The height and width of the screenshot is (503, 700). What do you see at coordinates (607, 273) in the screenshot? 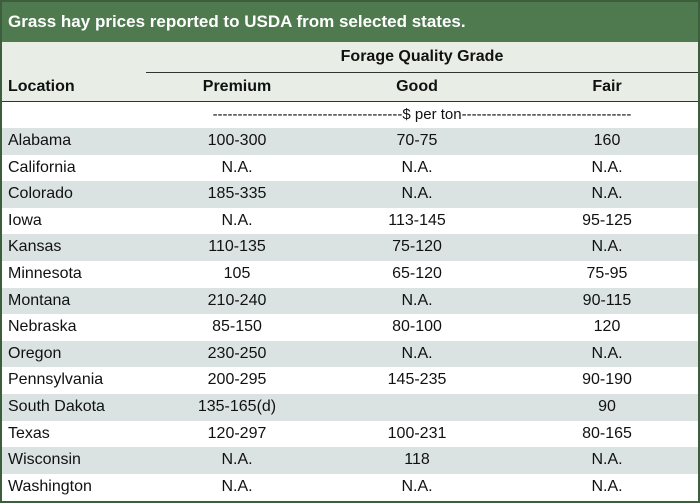
I see `cell-fair: 75-95` at bounding box center [607, 273].